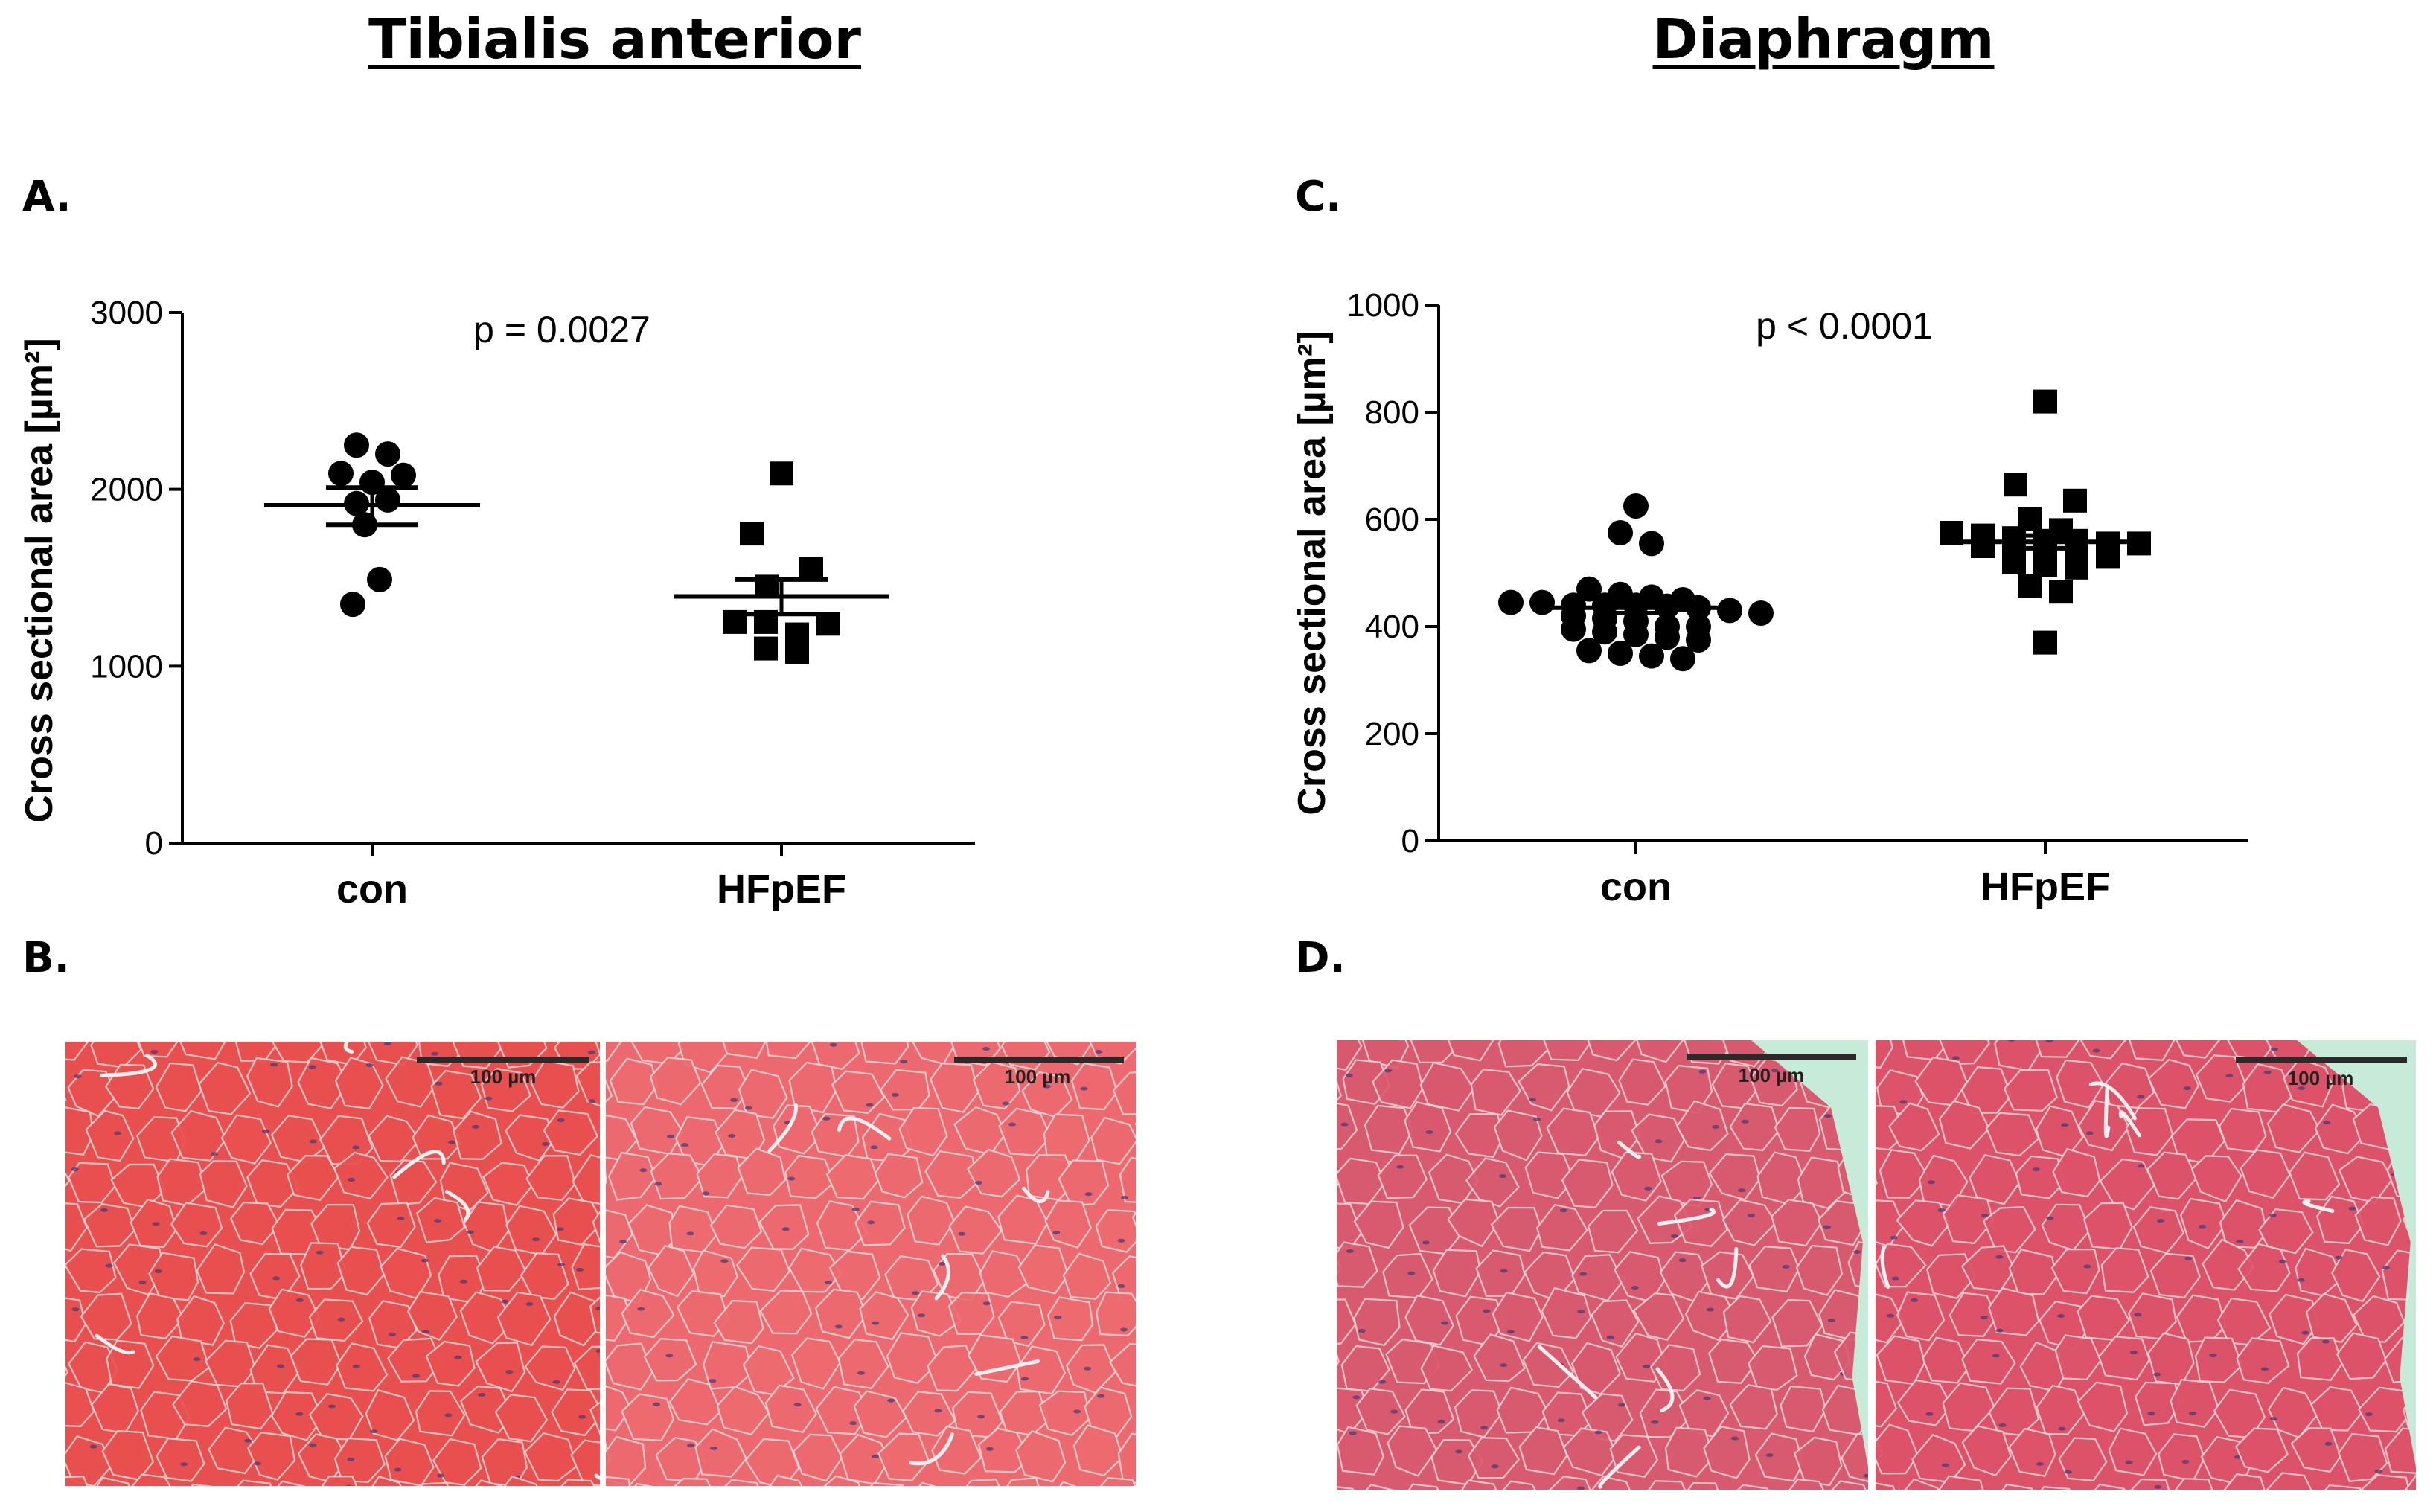  I want to click on panel-label-b: B., so click(46, 958).